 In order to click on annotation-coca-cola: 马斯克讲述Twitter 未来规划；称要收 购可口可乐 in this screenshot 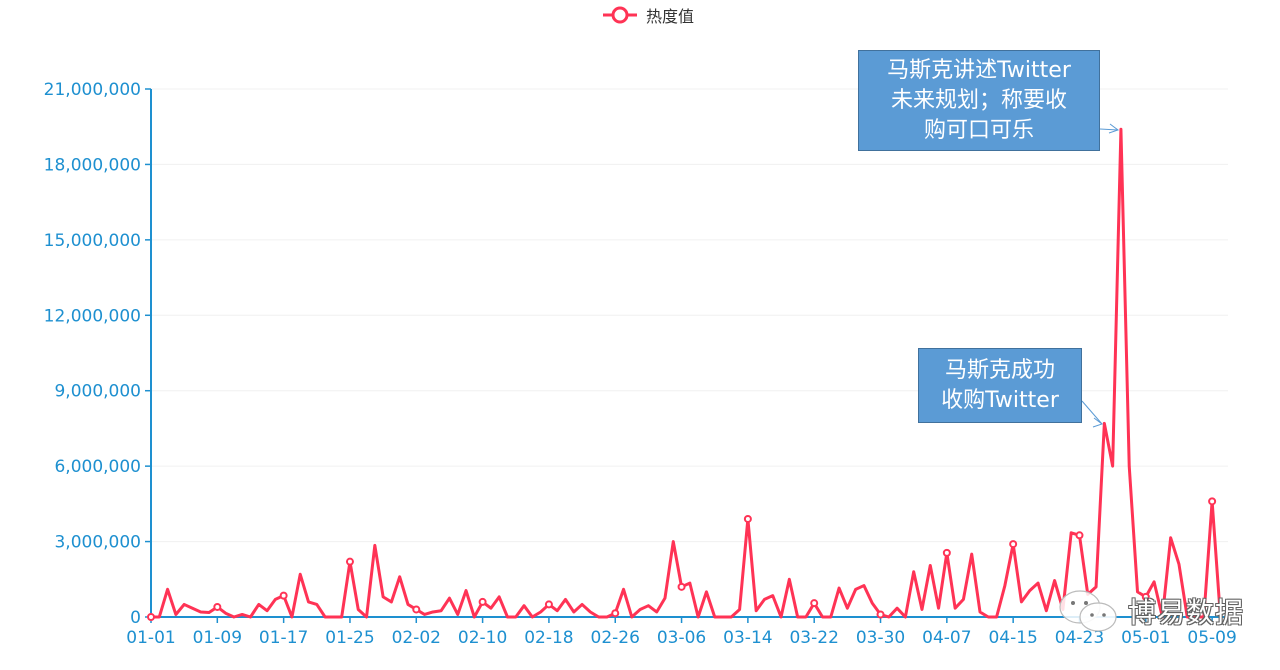, I will do `click(979, 100)`.